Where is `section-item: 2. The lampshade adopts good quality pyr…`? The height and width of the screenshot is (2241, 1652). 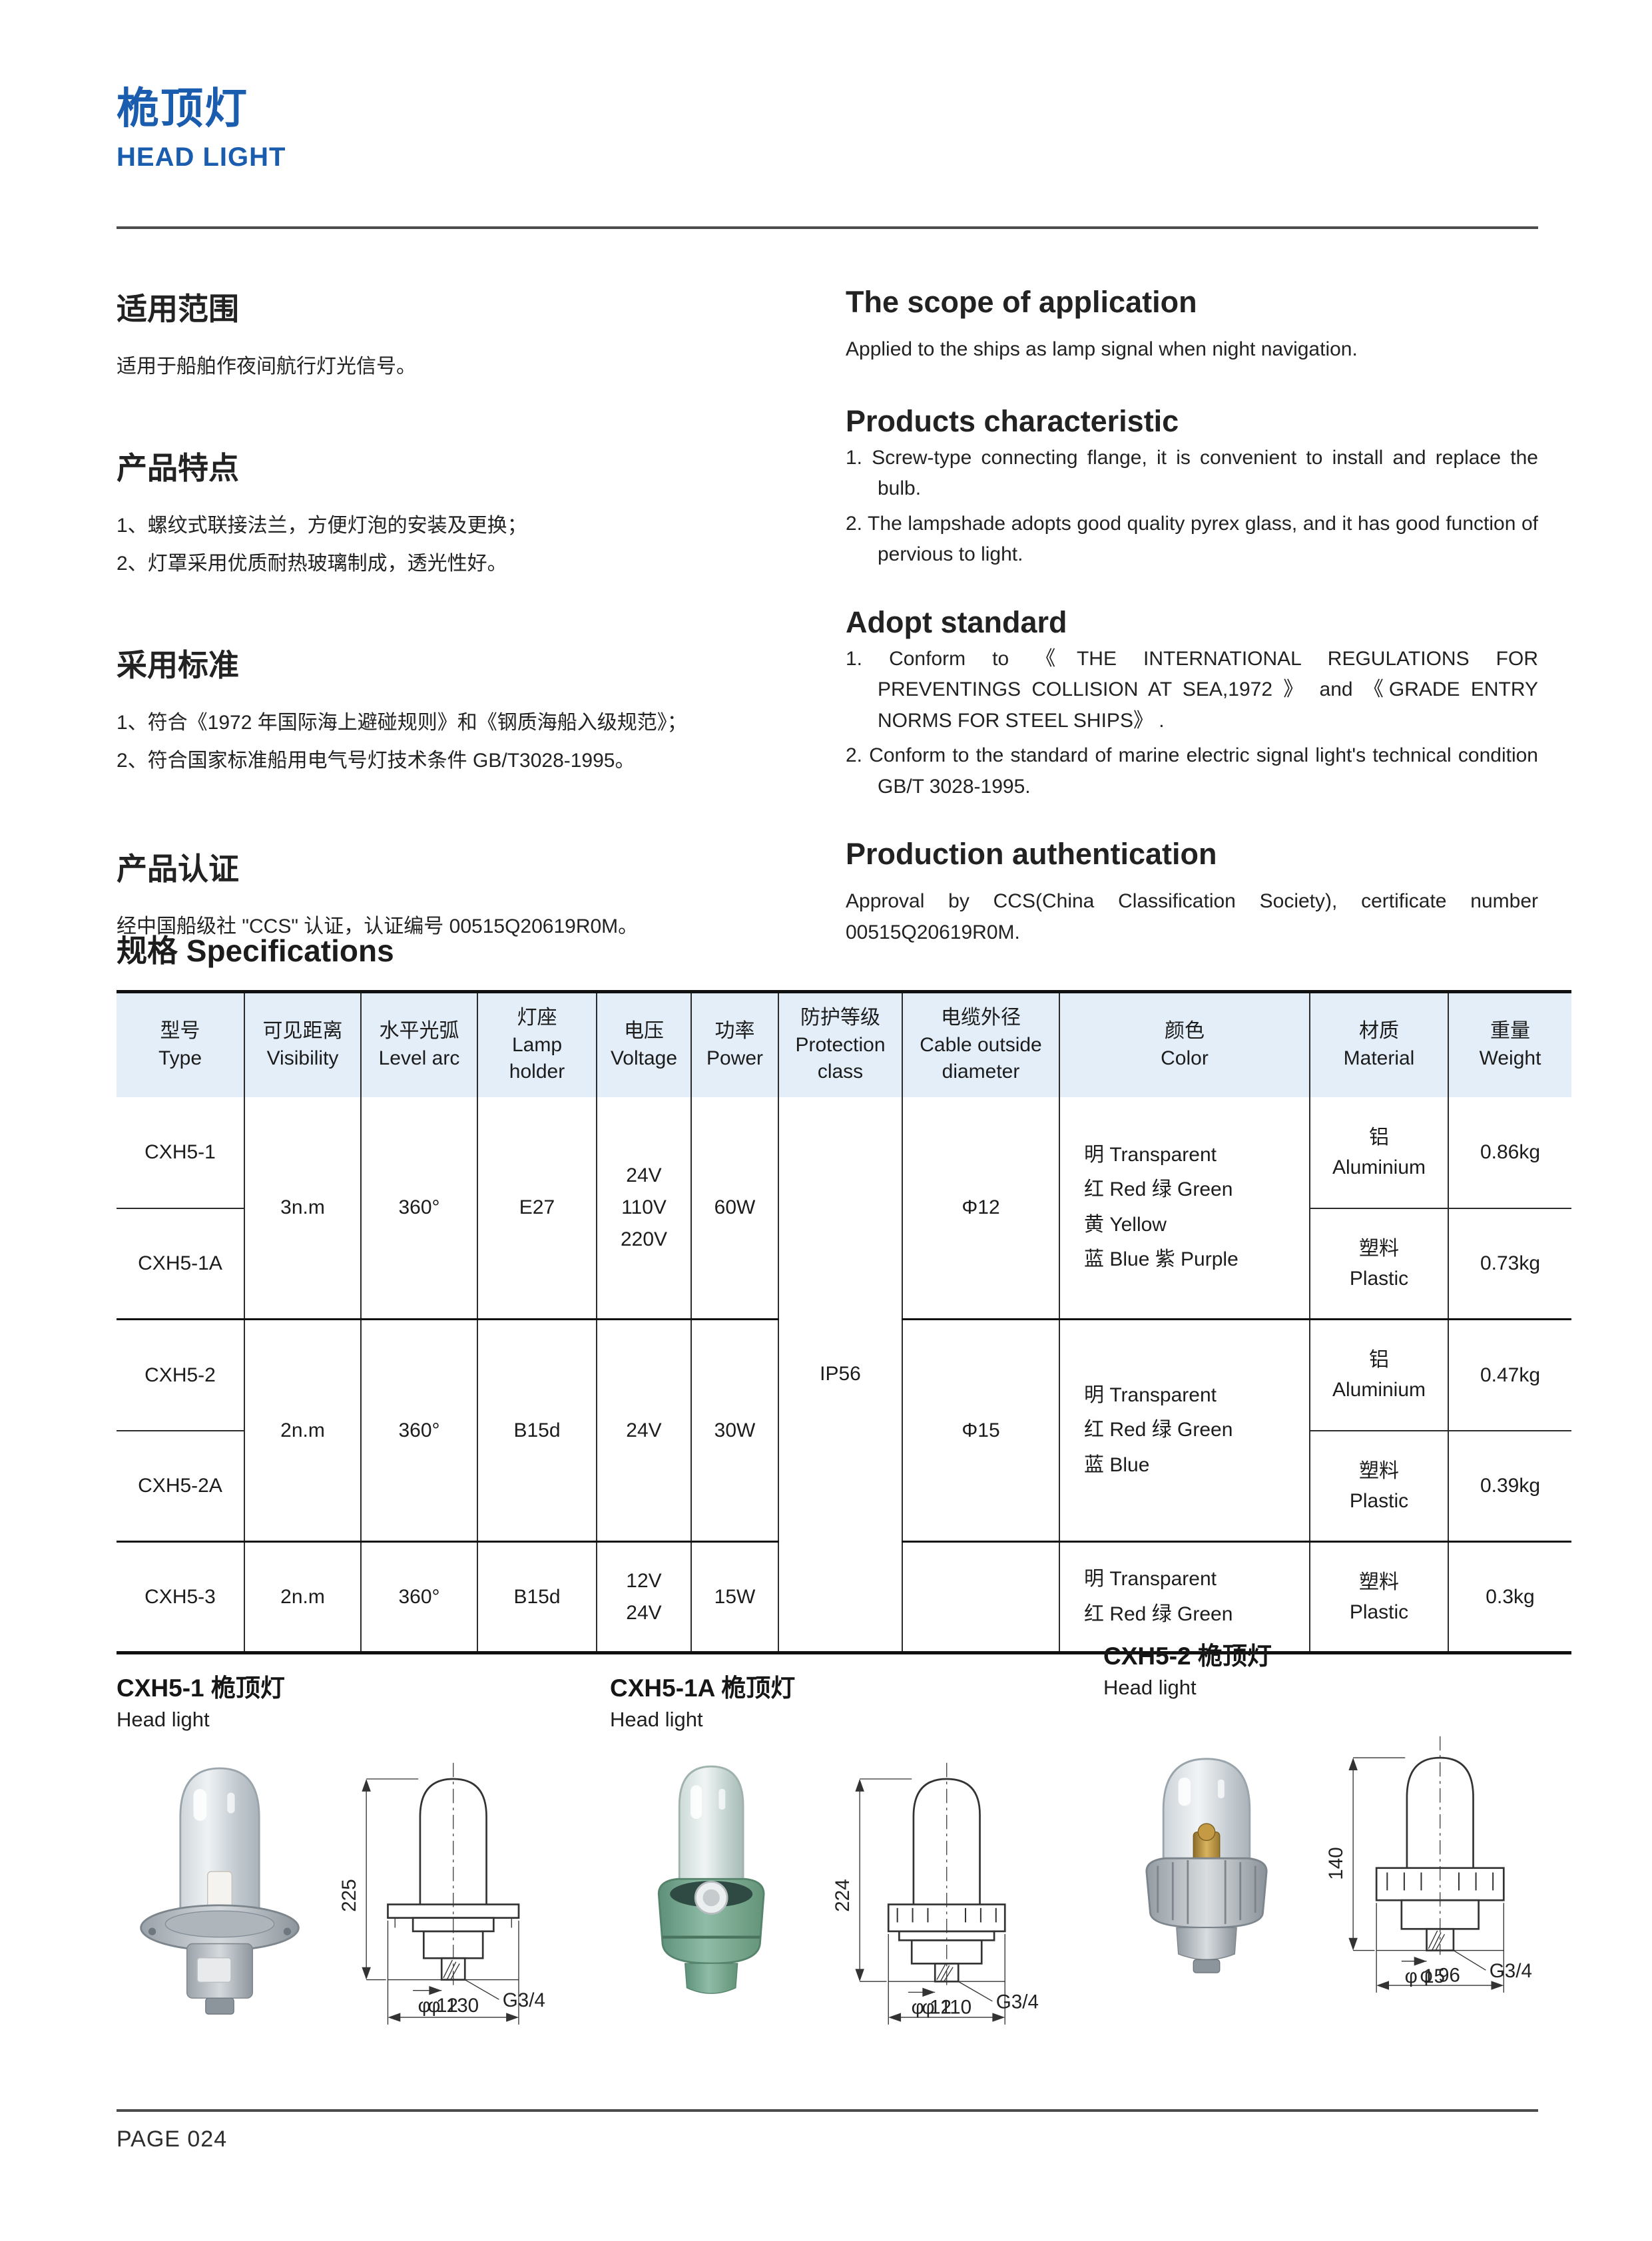
section-item: 2. The lampshade adopts good quality pyr… is located at coordinates (1192, 539).